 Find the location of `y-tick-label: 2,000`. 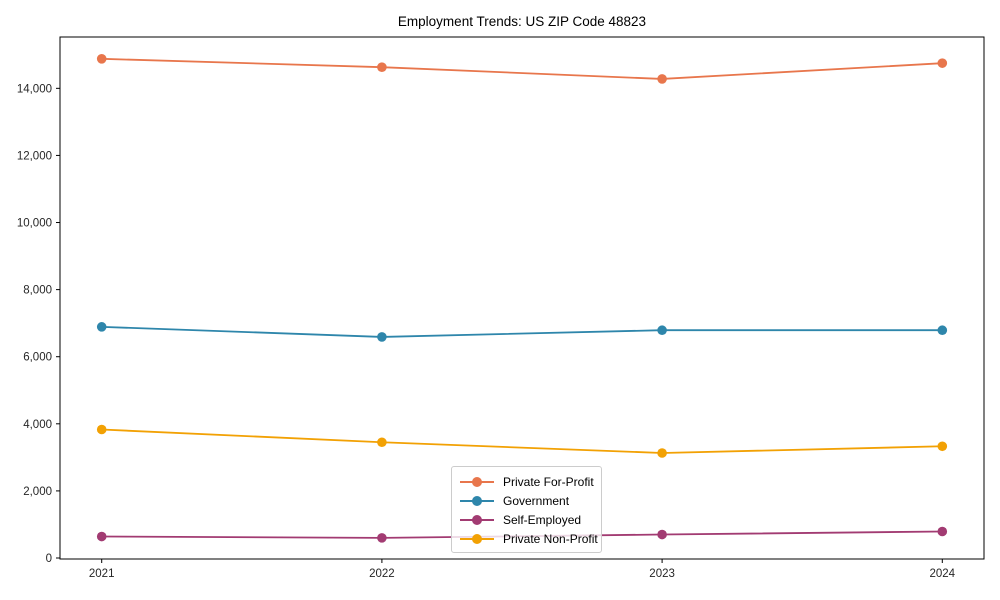

y-tick-label: 2,000 is located at coordinates (37, 492).